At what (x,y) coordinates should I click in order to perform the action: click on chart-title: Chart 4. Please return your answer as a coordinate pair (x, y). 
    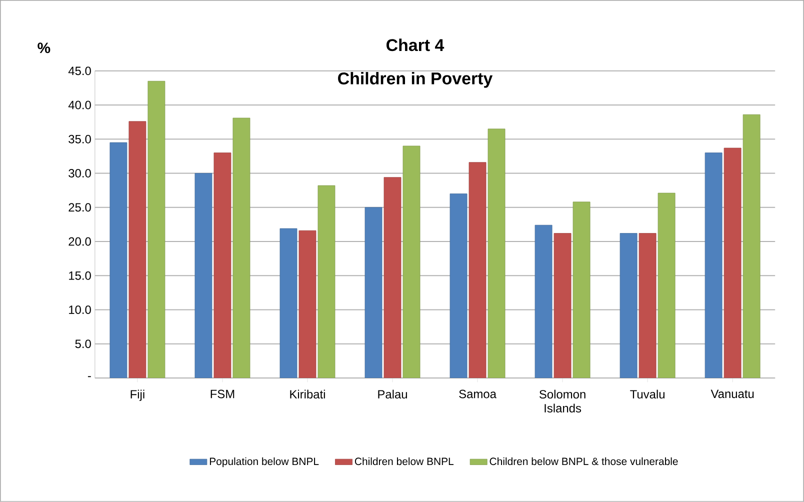
    Looking at the image, I should click on (415, 45).